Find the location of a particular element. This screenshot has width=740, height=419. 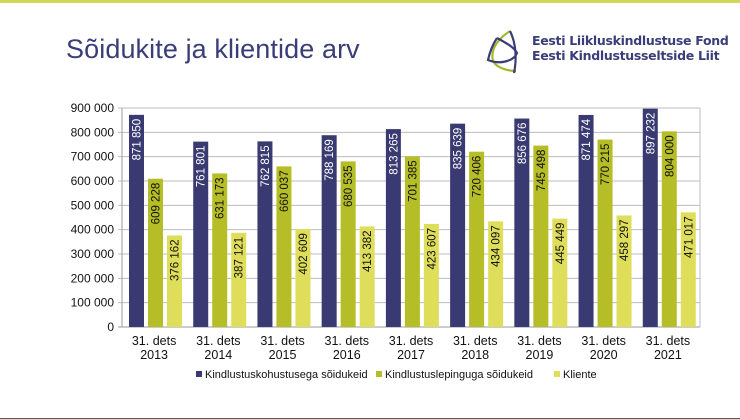

data-label: 376 162 is located at coordinates (176, 260).